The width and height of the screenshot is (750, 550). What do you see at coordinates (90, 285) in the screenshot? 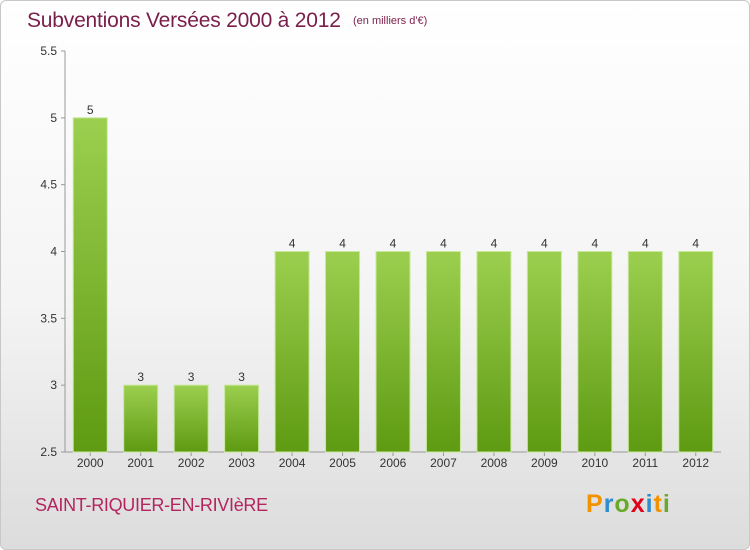
I see `bar-2000` at bounding box center [90, 285].